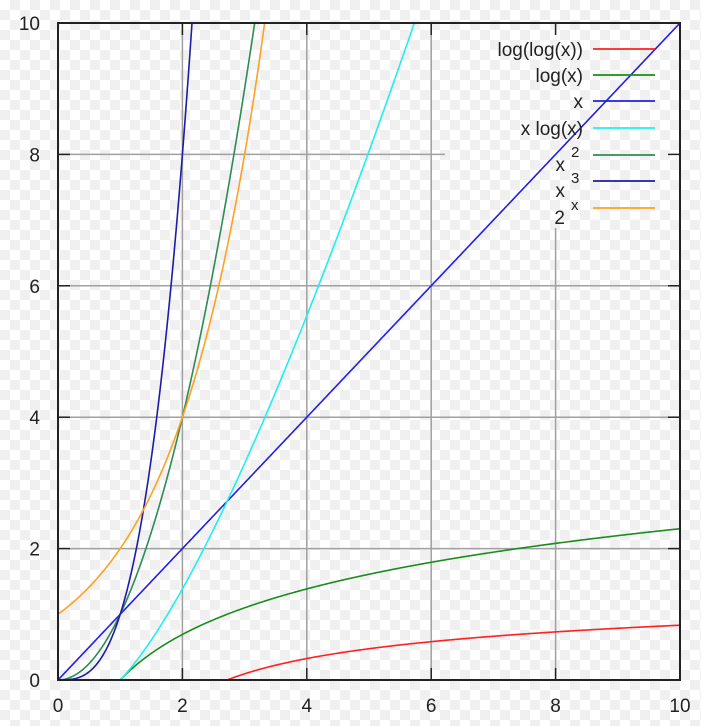  What do you see at coordinates (575, 178) in the screenshot?
I see `legend-label-superscript: 3` at bounding box center [575, 178].